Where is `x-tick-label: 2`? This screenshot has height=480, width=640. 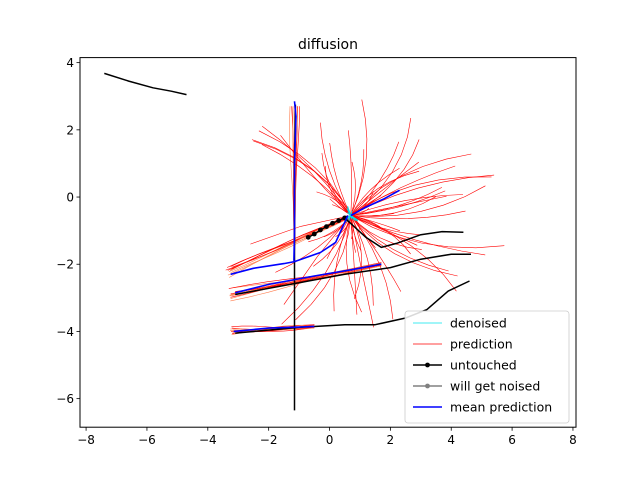 x-tick-label: 2 is located at coordinates (391, 440).